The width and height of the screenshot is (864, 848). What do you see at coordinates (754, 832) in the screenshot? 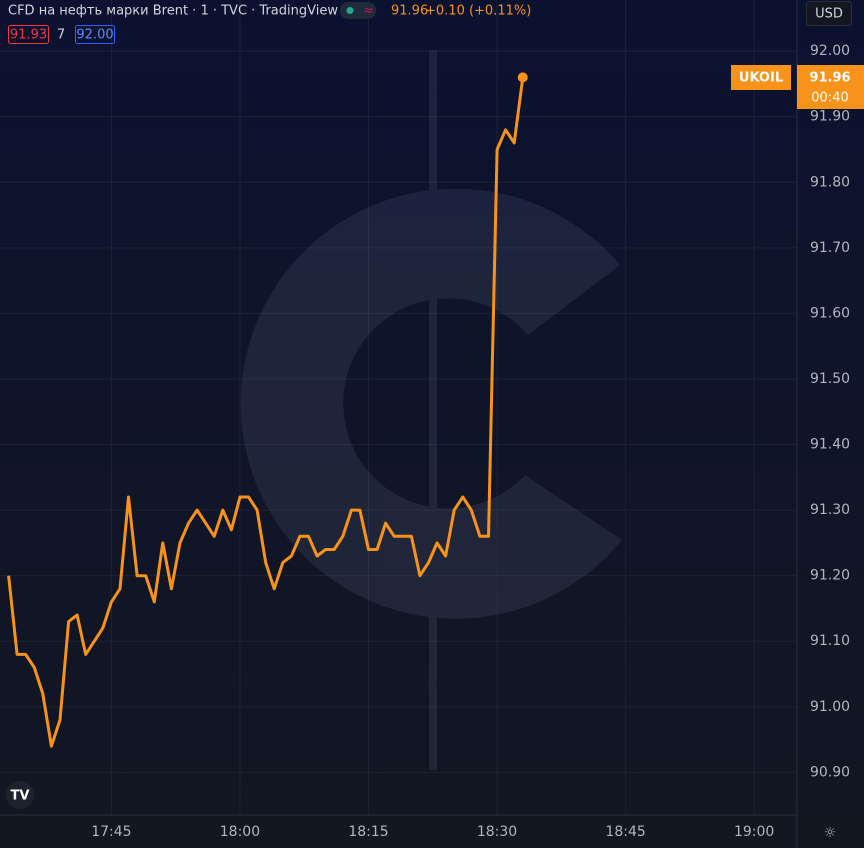
I see `x-tick-label: 19:00` at bounding box center [754, 832].